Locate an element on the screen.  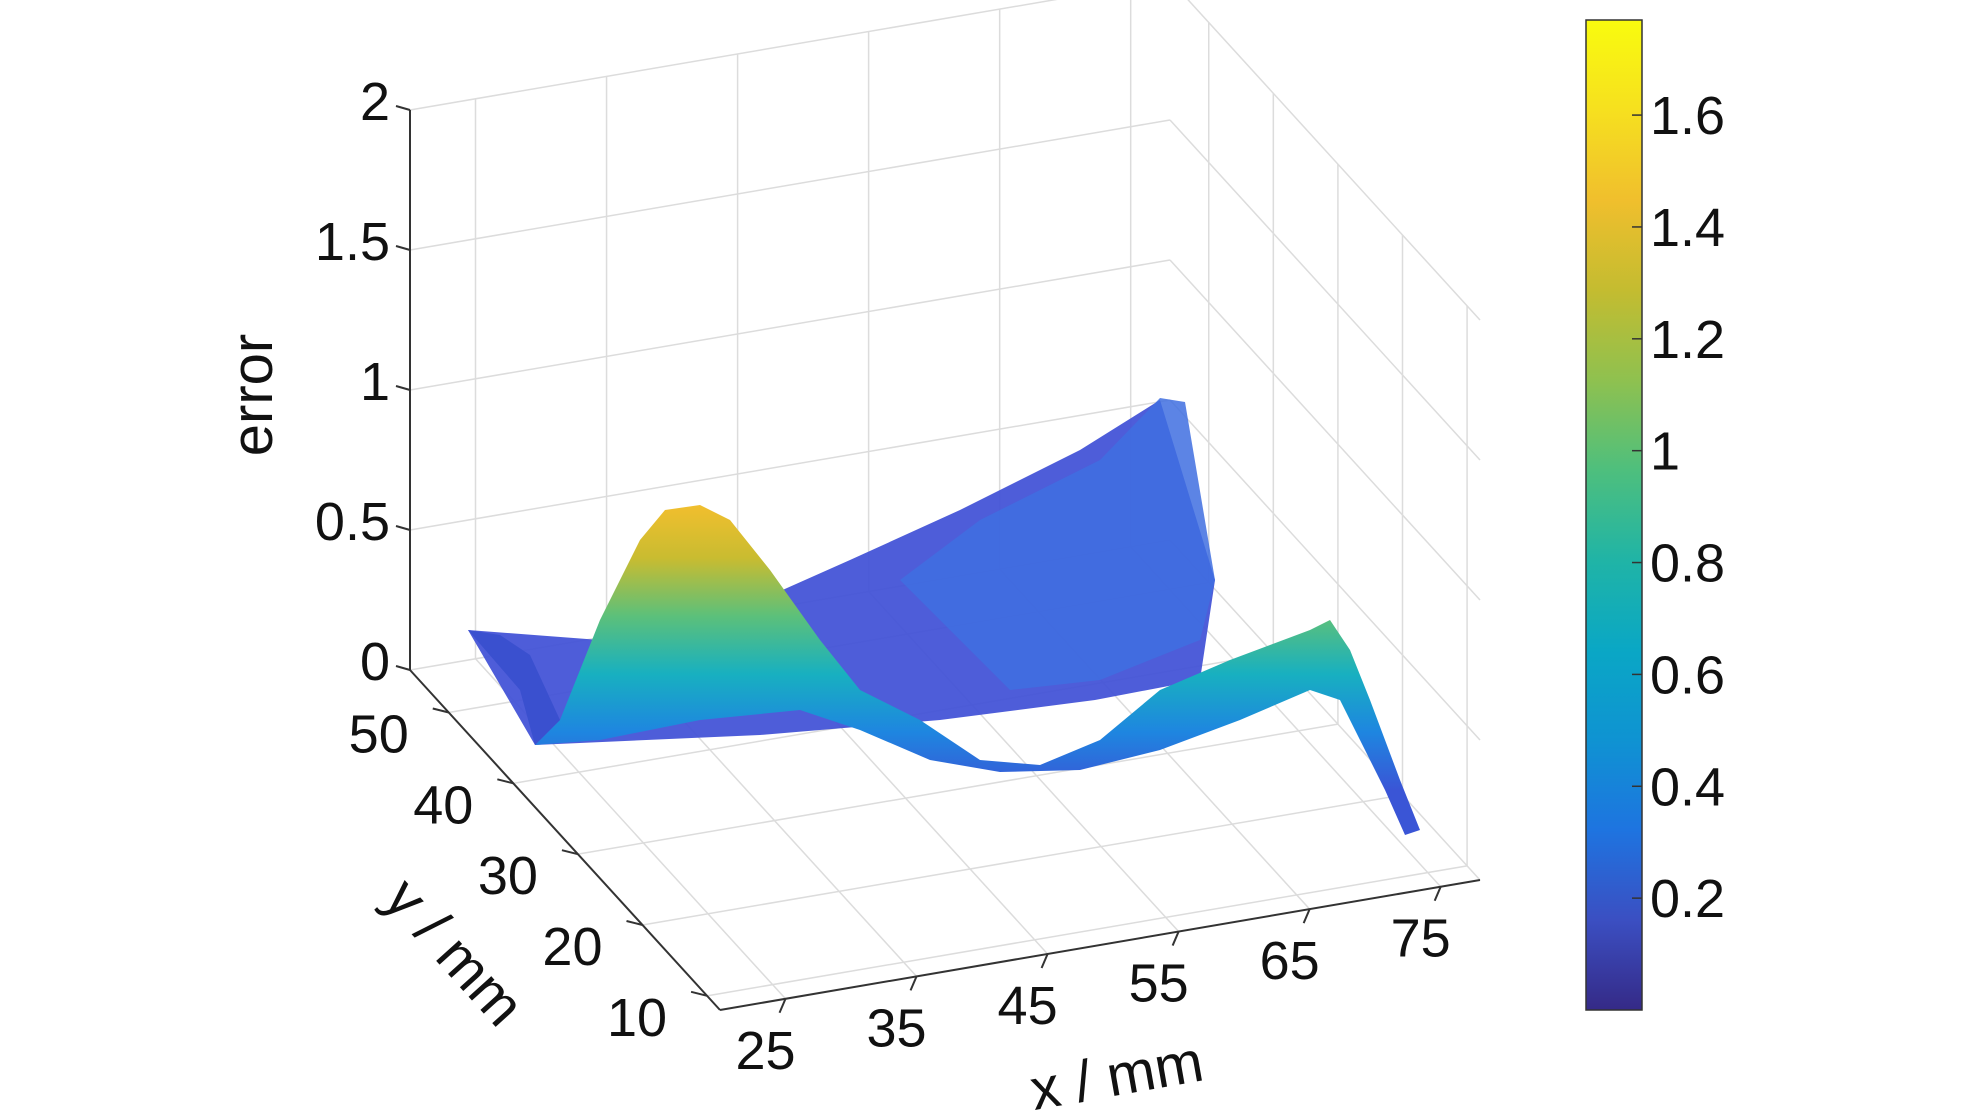
colorbar is located at coordinates (1614, 515).